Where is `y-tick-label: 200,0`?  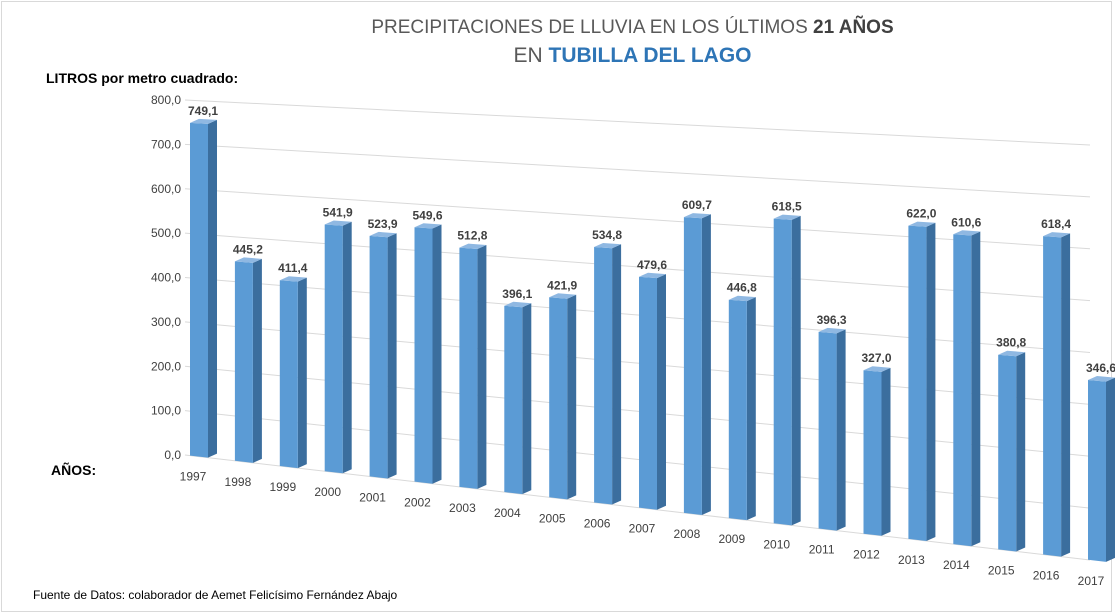 y-tick-label: 200,0 is located at coordinates (166, 366).